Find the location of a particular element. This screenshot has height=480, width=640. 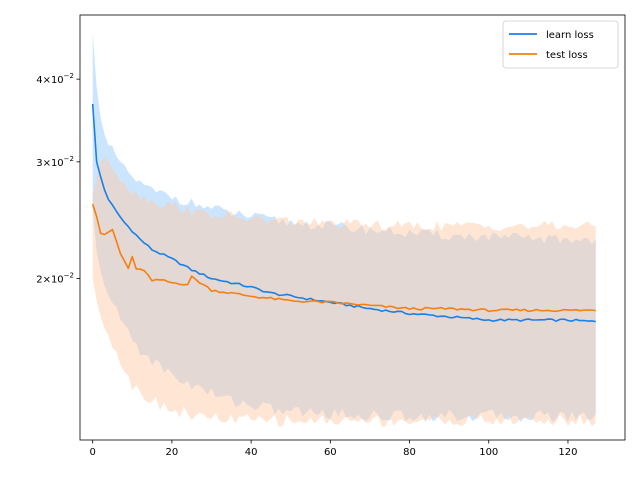

legend-label: learn loss is located at coordinates (570, 35).